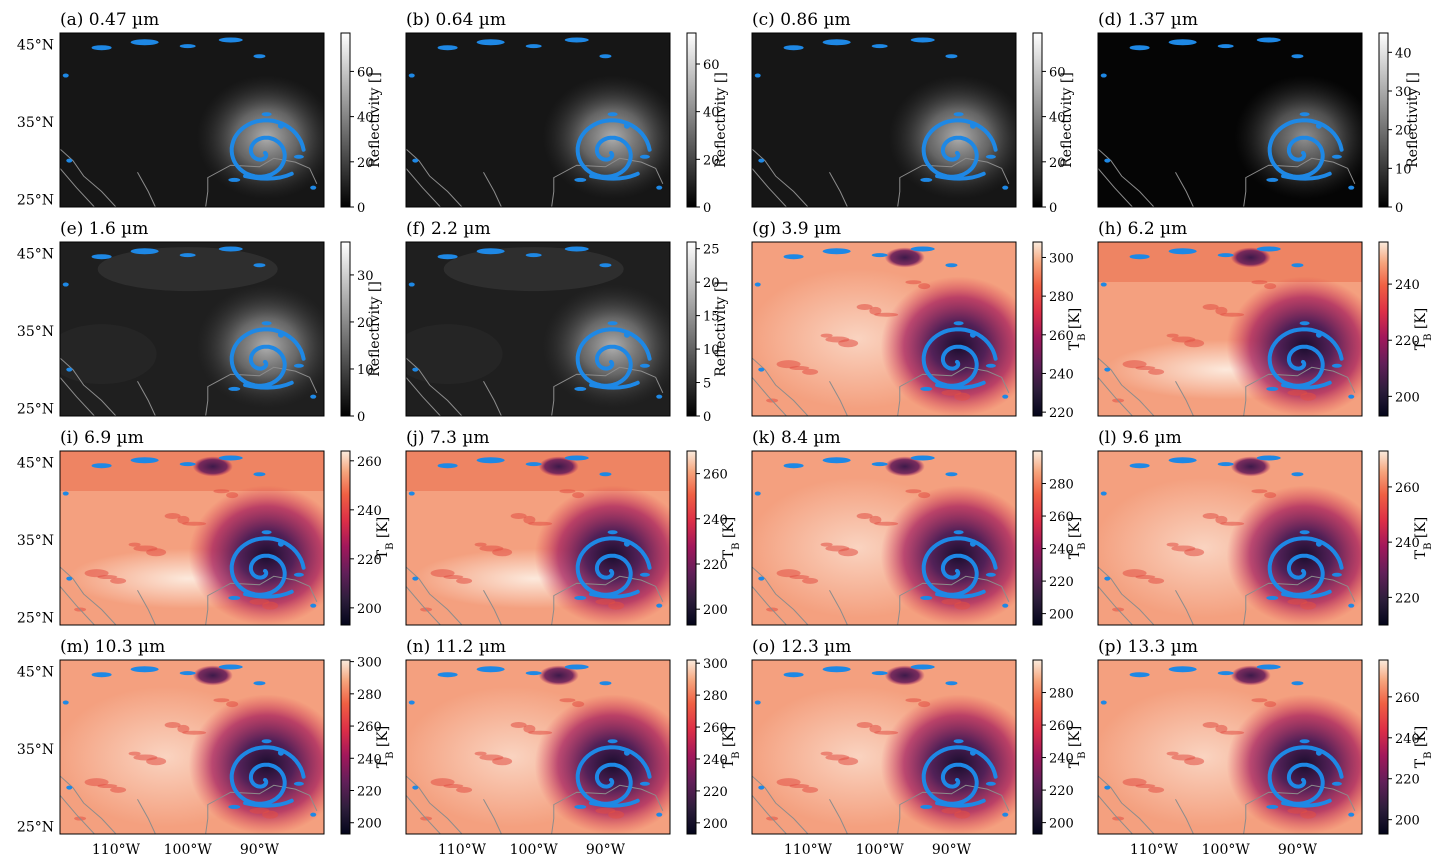 The height and width of the screenshot is (865, 1456). Describe the element at coordinates (1399, 124) in the screenshot. I see `colorbar: 0 10 20 30 40 Reflectivity []` at that location.